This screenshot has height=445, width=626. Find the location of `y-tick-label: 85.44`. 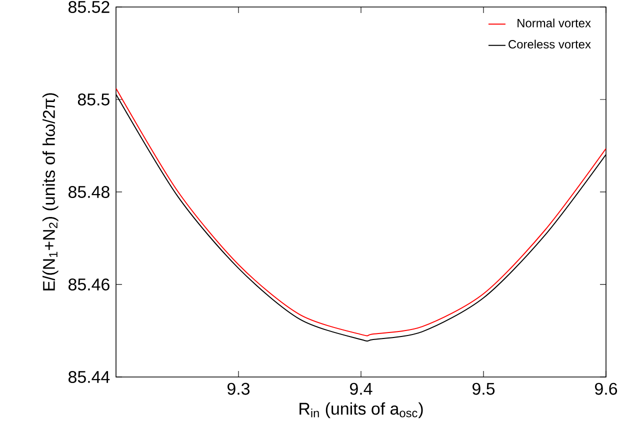

y-tick-label: 85.44 is located at coordinates (89, 376).